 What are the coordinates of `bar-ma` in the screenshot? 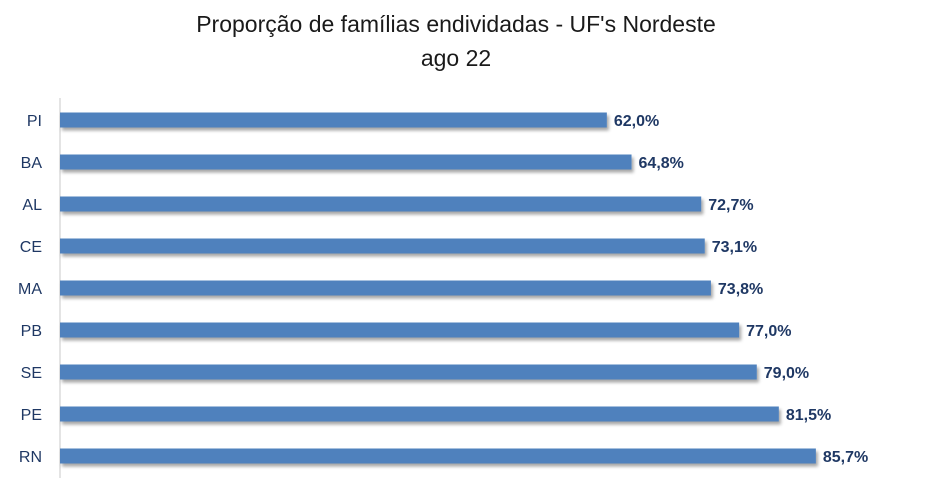 It's located at (385, 288).